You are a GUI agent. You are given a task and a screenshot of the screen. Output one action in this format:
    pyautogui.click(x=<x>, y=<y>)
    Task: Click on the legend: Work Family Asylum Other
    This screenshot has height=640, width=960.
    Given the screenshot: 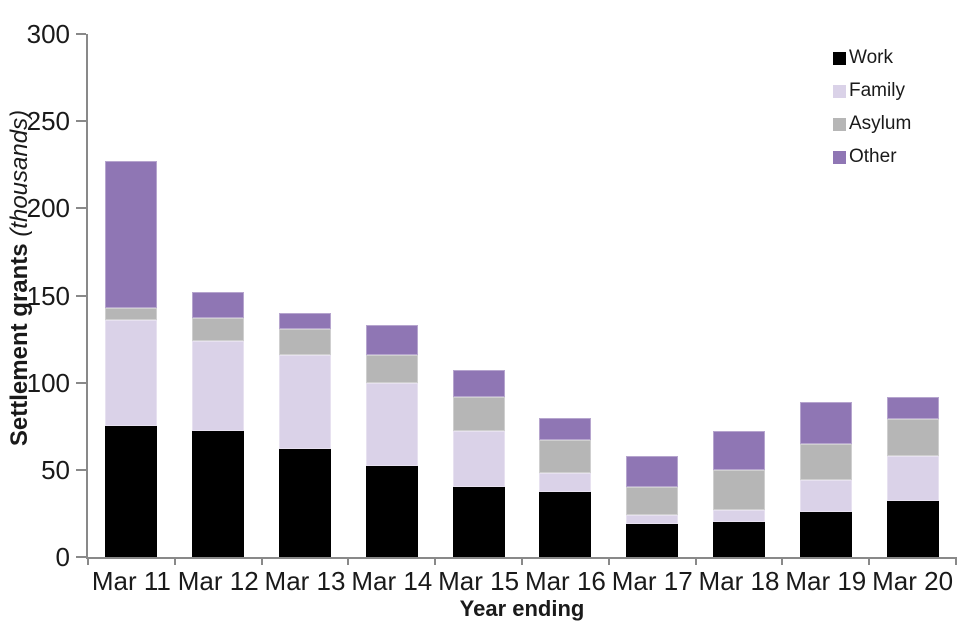 What is the action you would take?
    pyautogui.click(x=872, y=114)
    